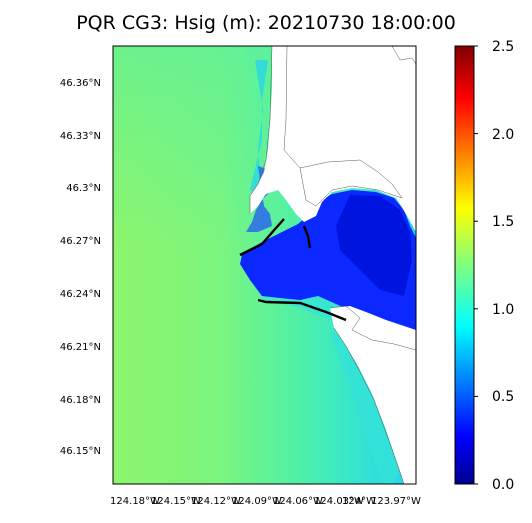 The height and width of the screenshot is (523, 532). Describe the element at coordinates (135, 501) in the screenshot. I see `lon-tick-label: 124.18°W` at that location.